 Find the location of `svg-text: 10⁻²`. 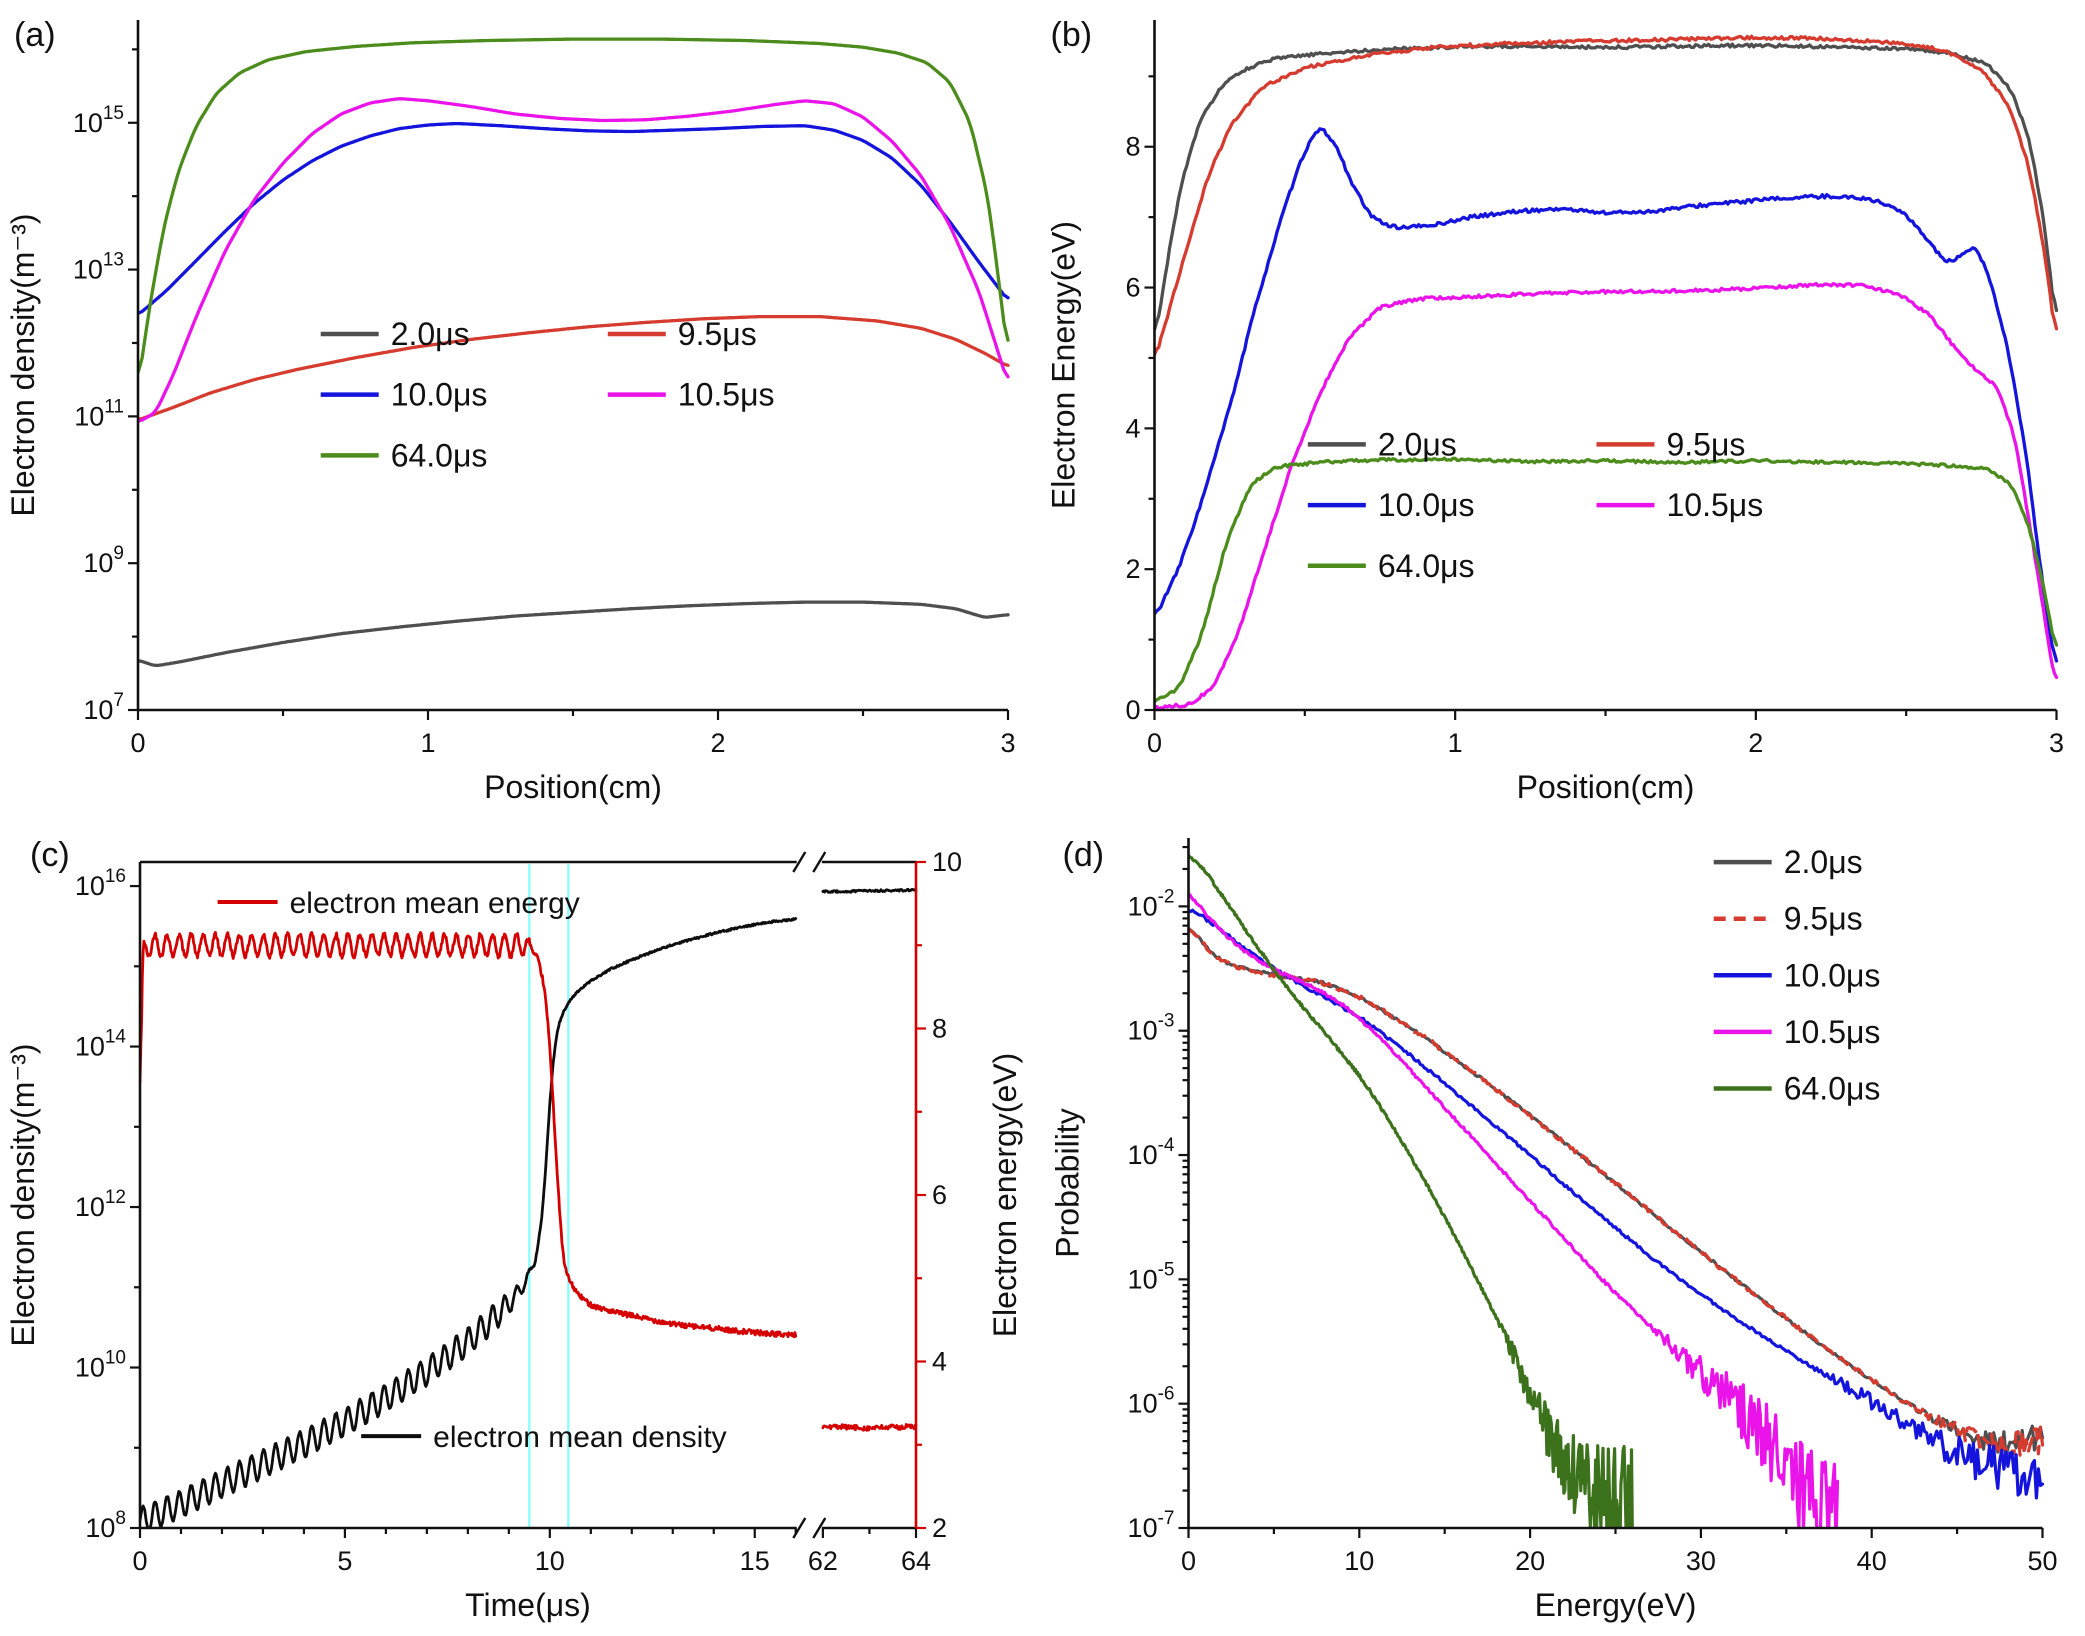

svg-text: 10⁻² is located at coordinates (1151, 903).